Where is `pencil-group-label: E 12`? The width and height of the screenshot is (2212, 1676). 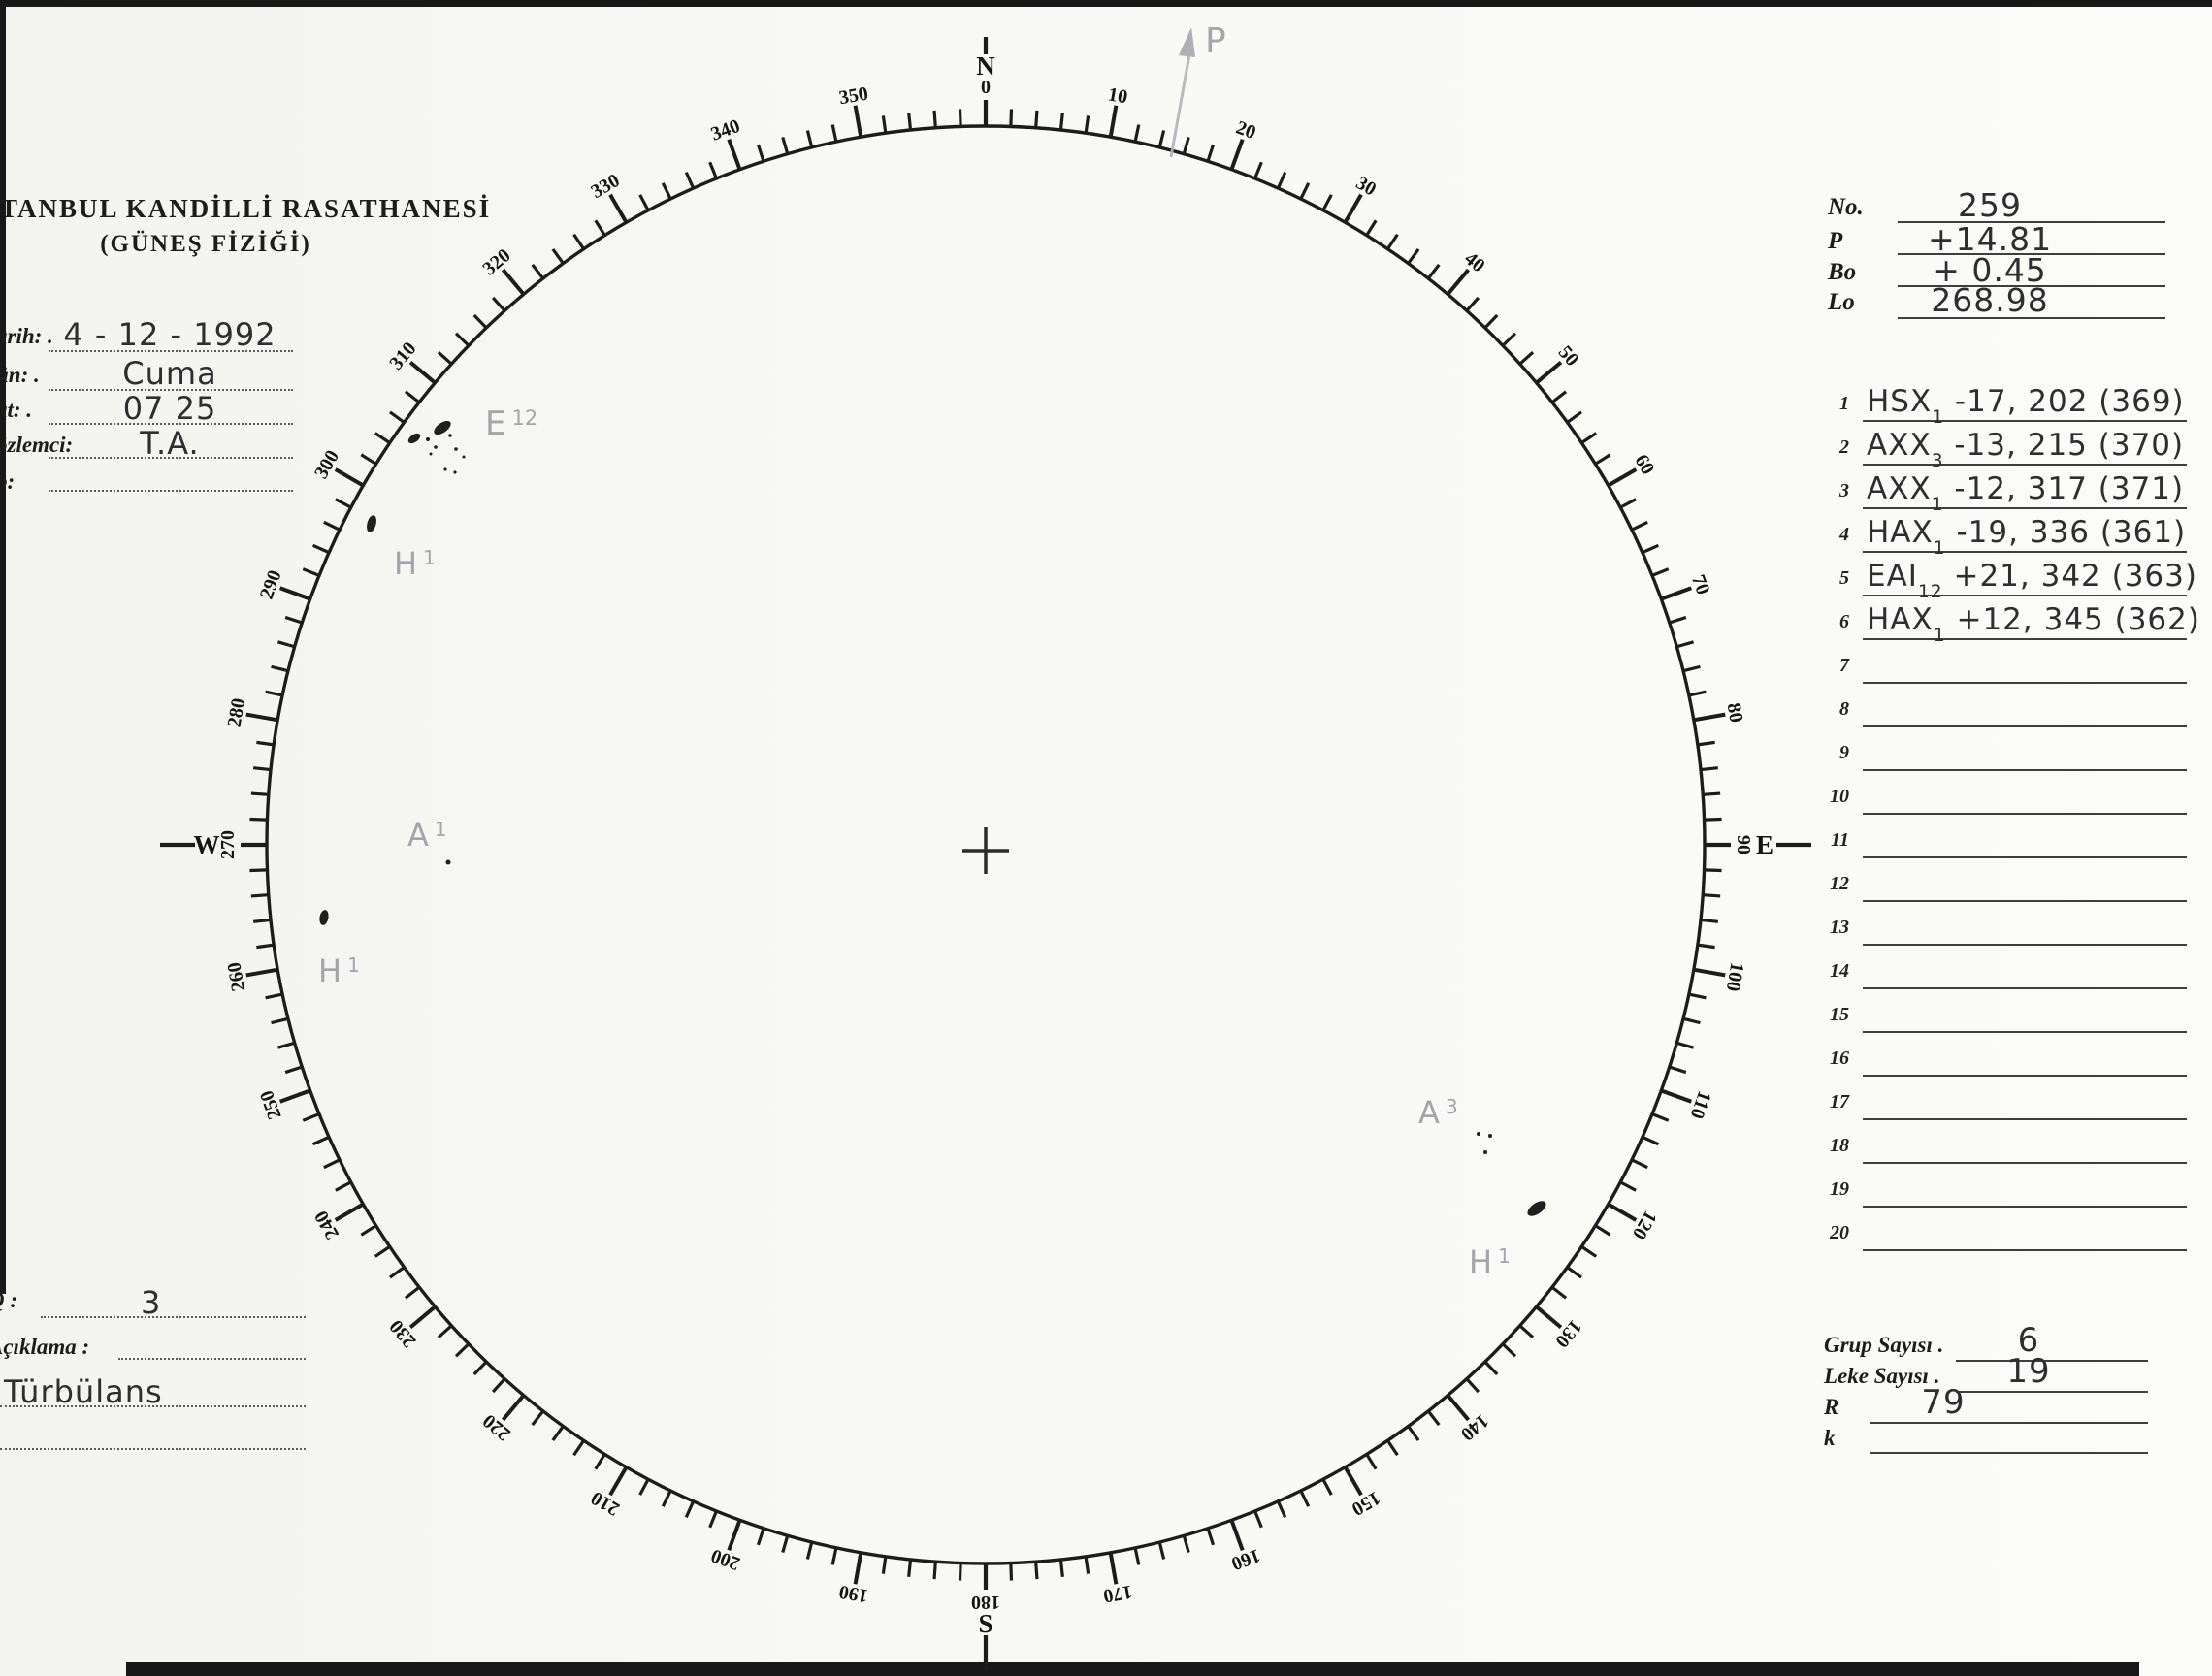
pencil-group-label: E 12 is located at coordinates (511, 424).